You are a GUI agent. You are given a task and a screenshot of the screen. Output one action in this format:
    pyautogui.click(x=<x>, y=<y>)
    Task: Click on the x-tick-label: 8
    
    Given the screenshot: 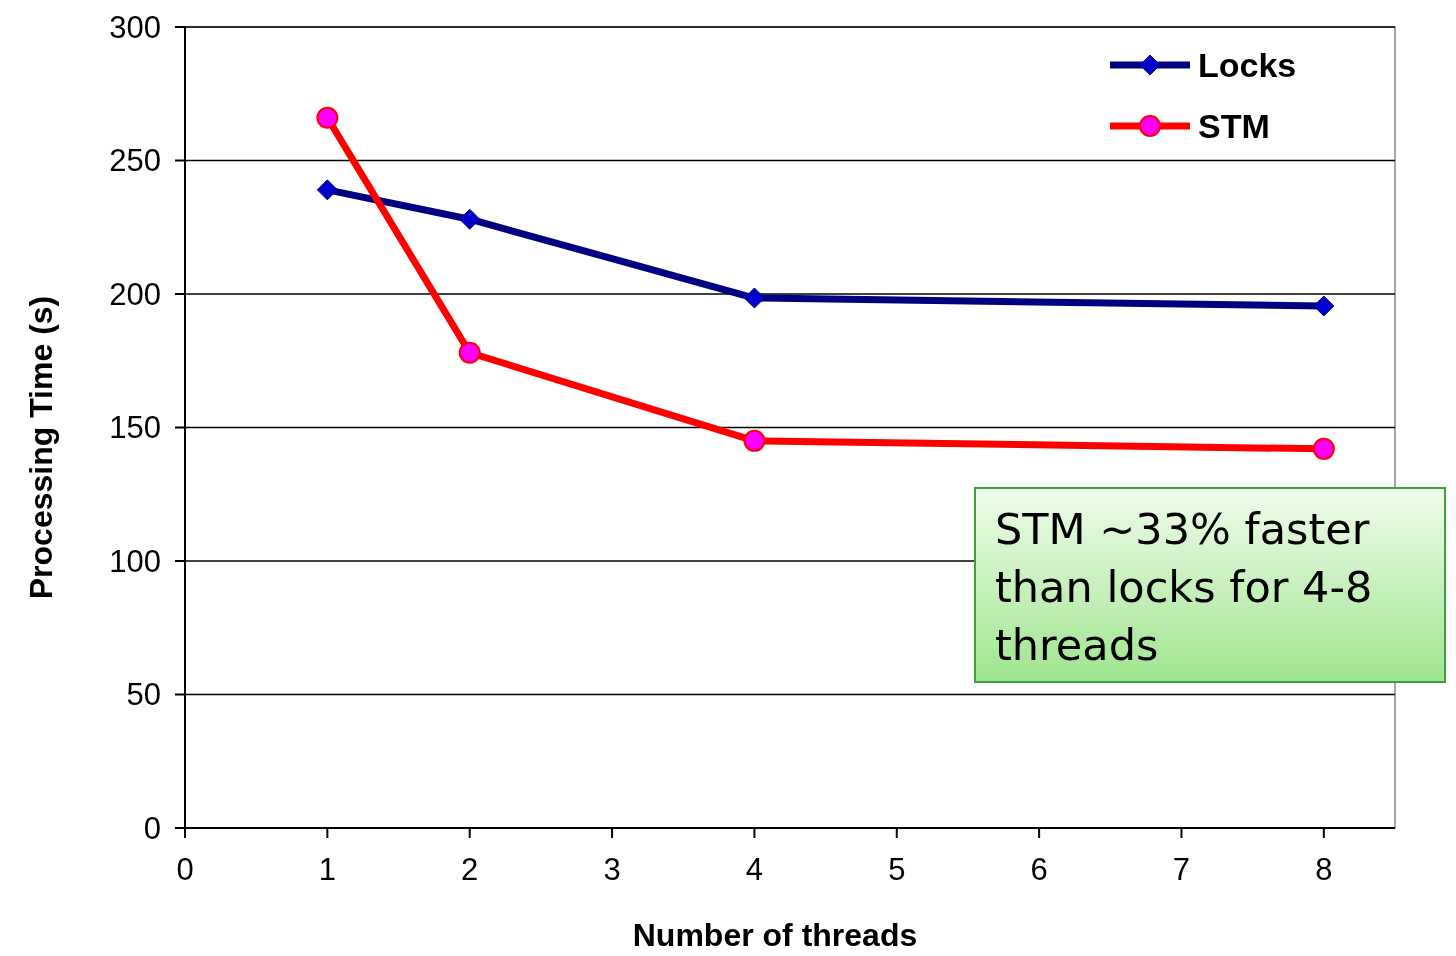 What is the action you would take?
    pyautogui.click(x=1324, y=869)
    